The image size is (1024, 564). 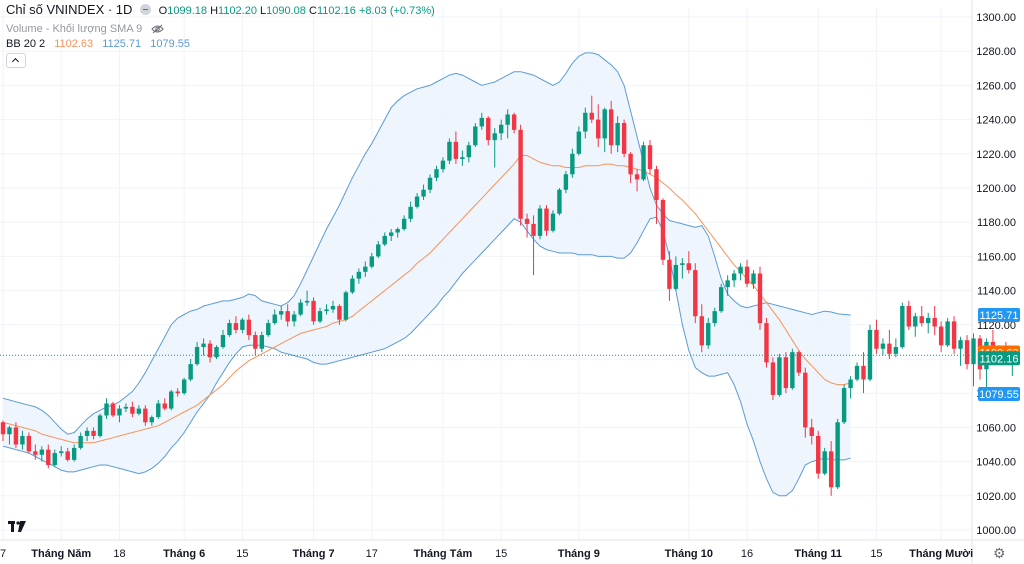 What do you see at coordinates (16, 60) in the screenshot?
I see `collapse-chevron-icon` at bounding box center [16, 60].